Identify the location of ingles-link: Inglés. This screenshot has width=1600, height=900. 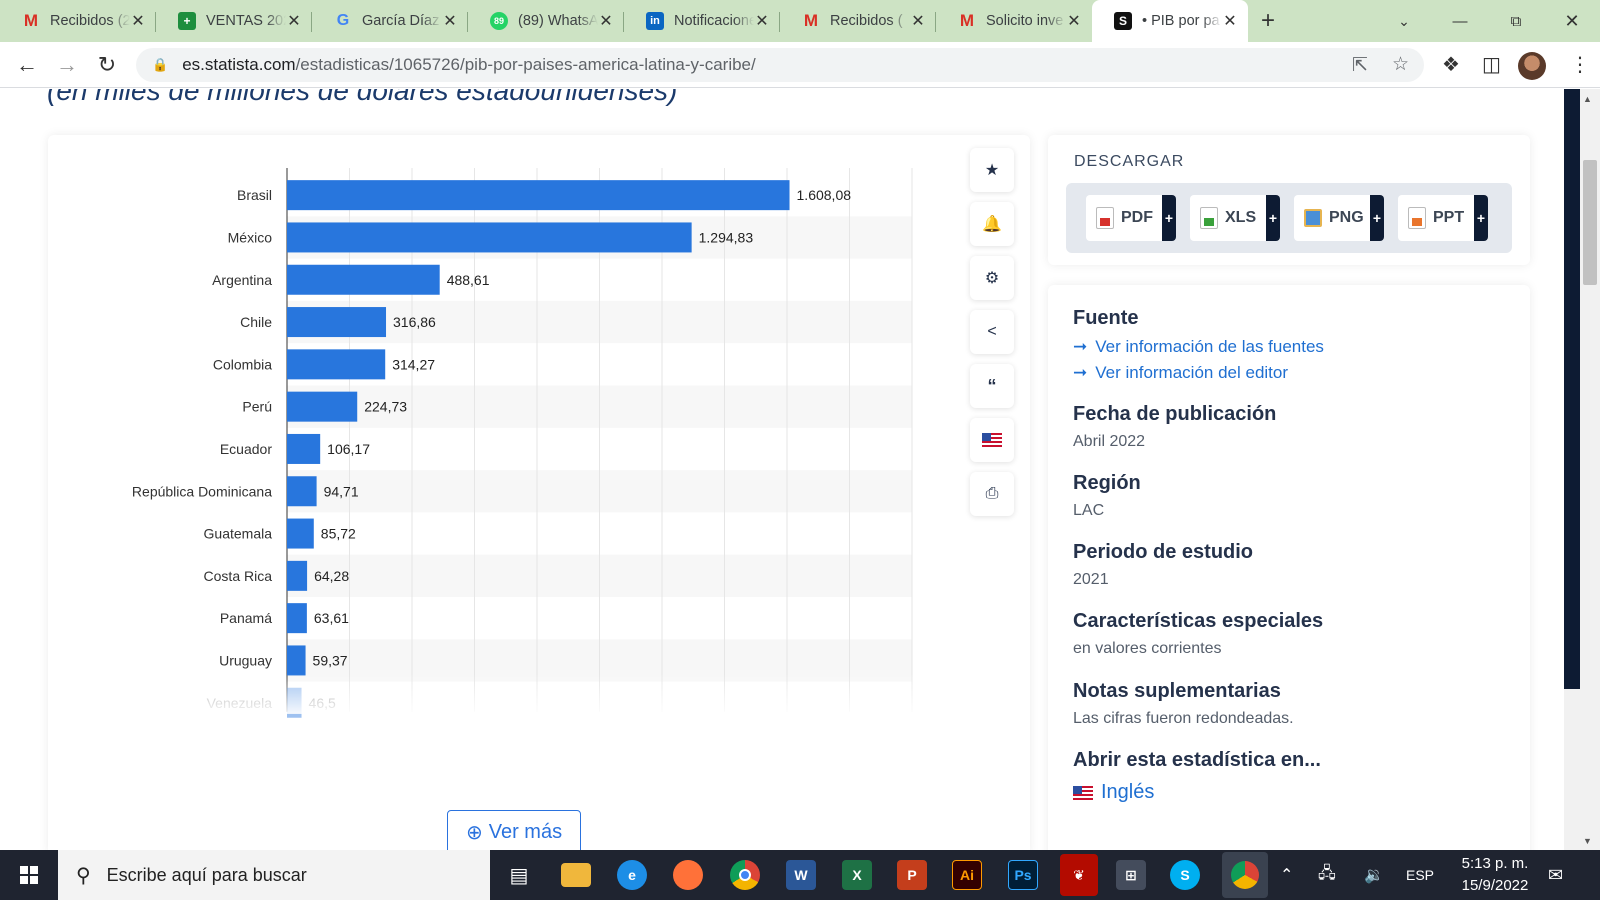
(1113, 792).